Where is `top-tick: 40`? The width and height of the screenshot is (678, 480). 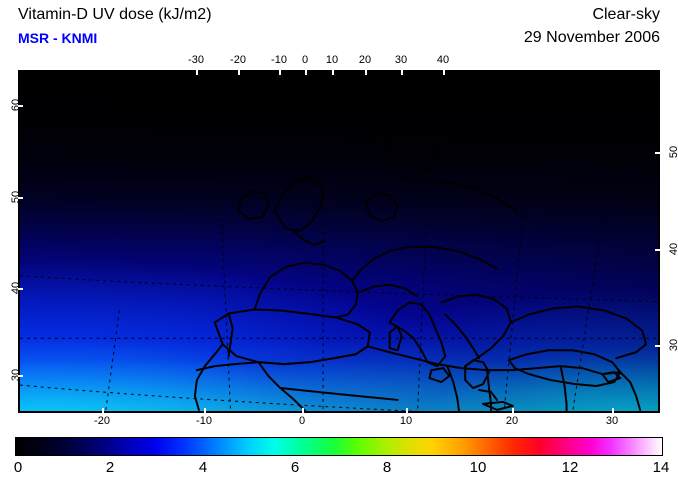 top-tick: 40 is located at coordinates (443, 60).